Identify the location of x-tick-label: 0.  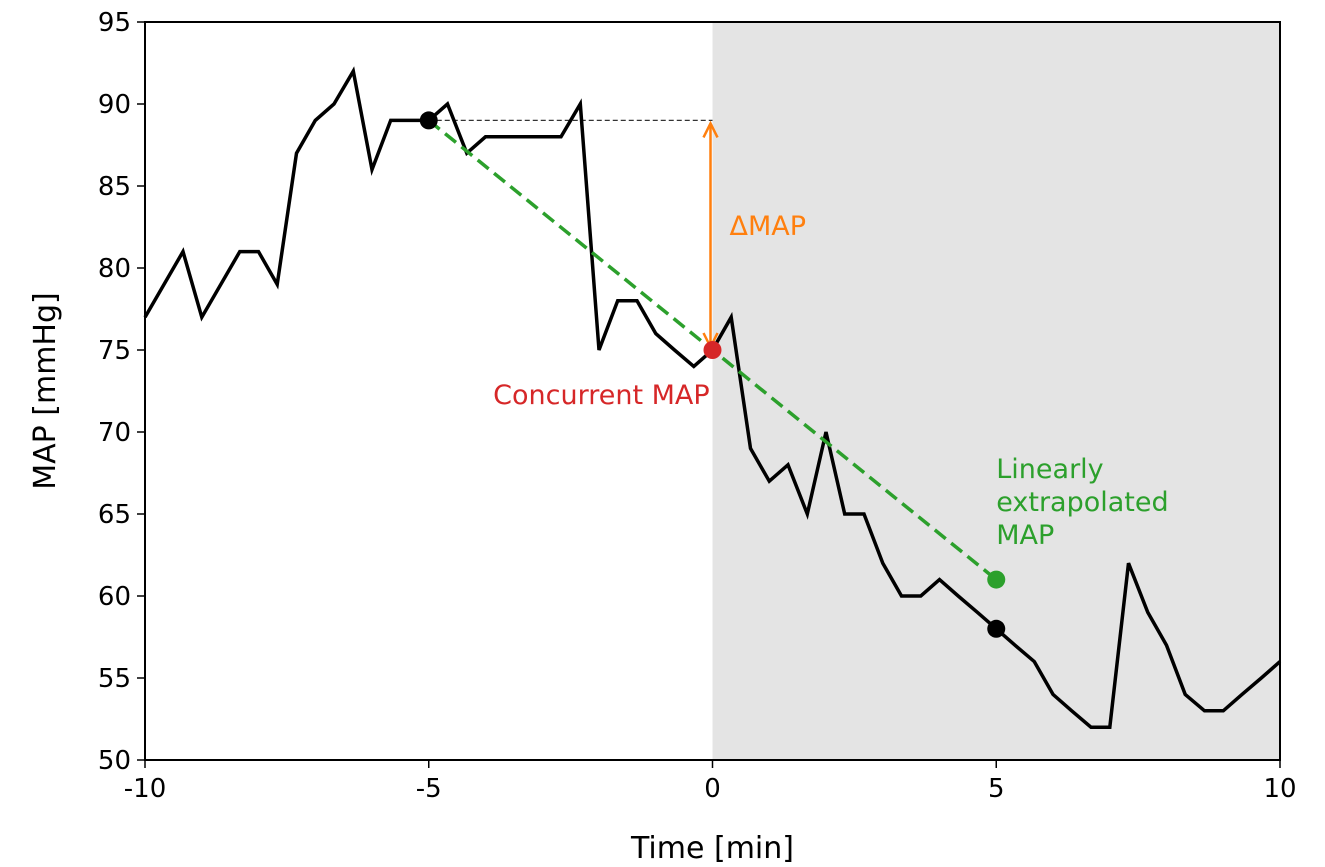
(712, 789).